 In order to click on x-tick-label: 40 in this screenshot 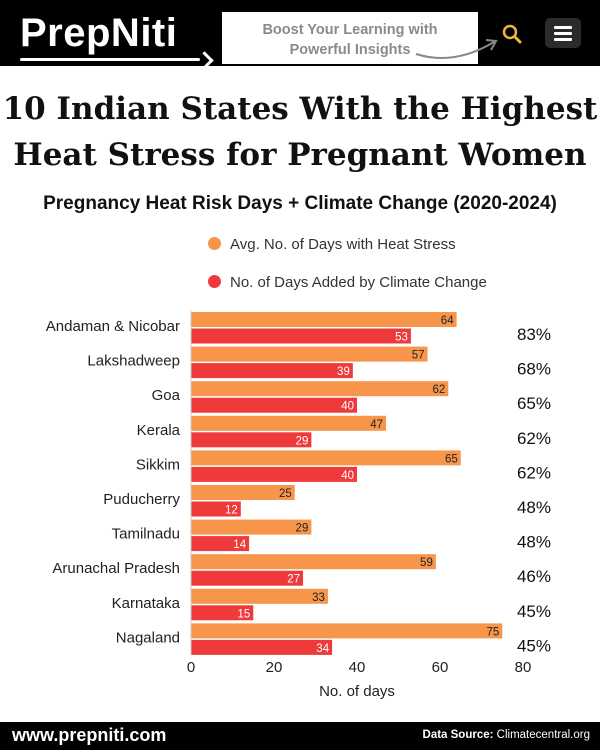, I will do `click(357, 667)`.